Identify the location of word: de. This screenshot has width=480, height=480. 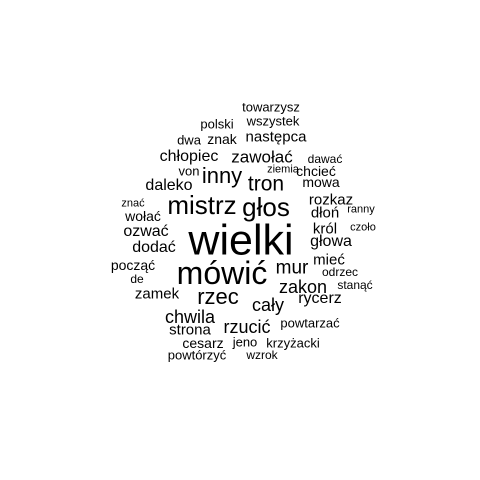
(137, 279).